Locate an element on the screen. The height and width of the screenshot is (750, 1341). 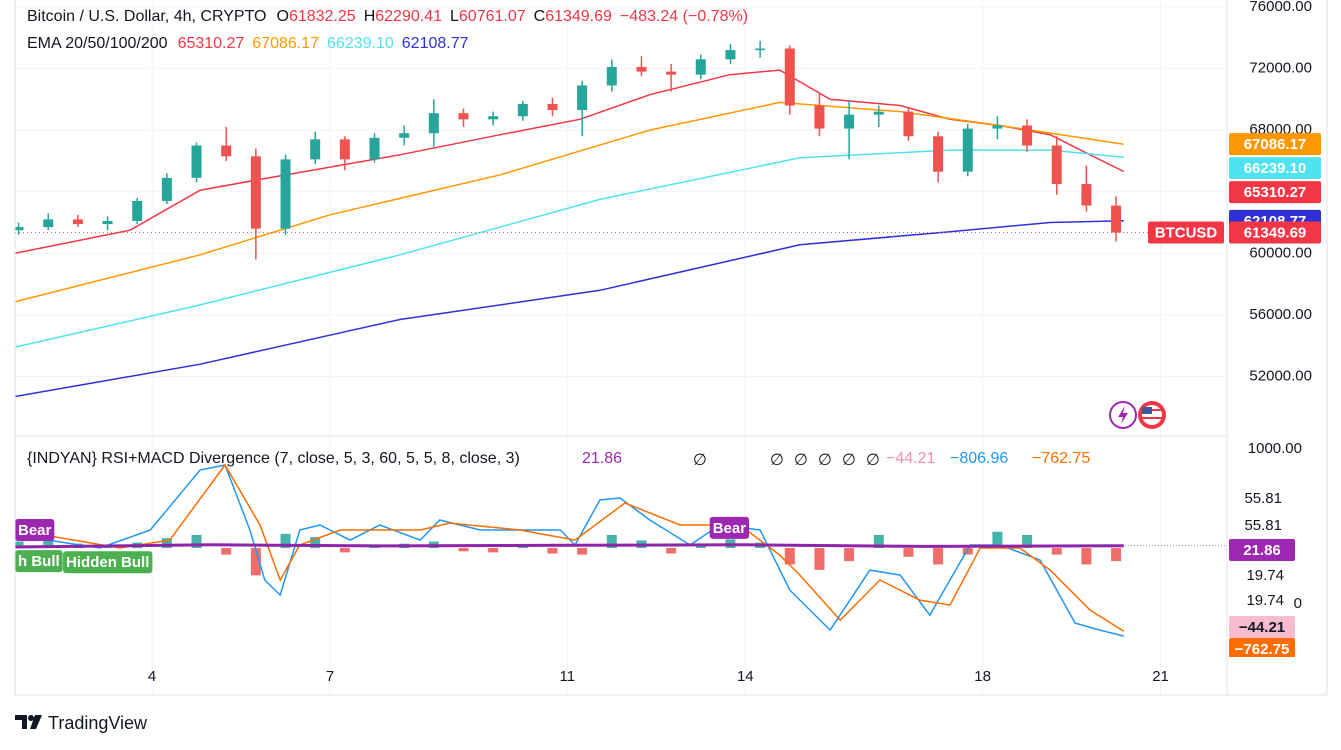
badge-text: 66239.10 is located at coordinates (1275, 168).